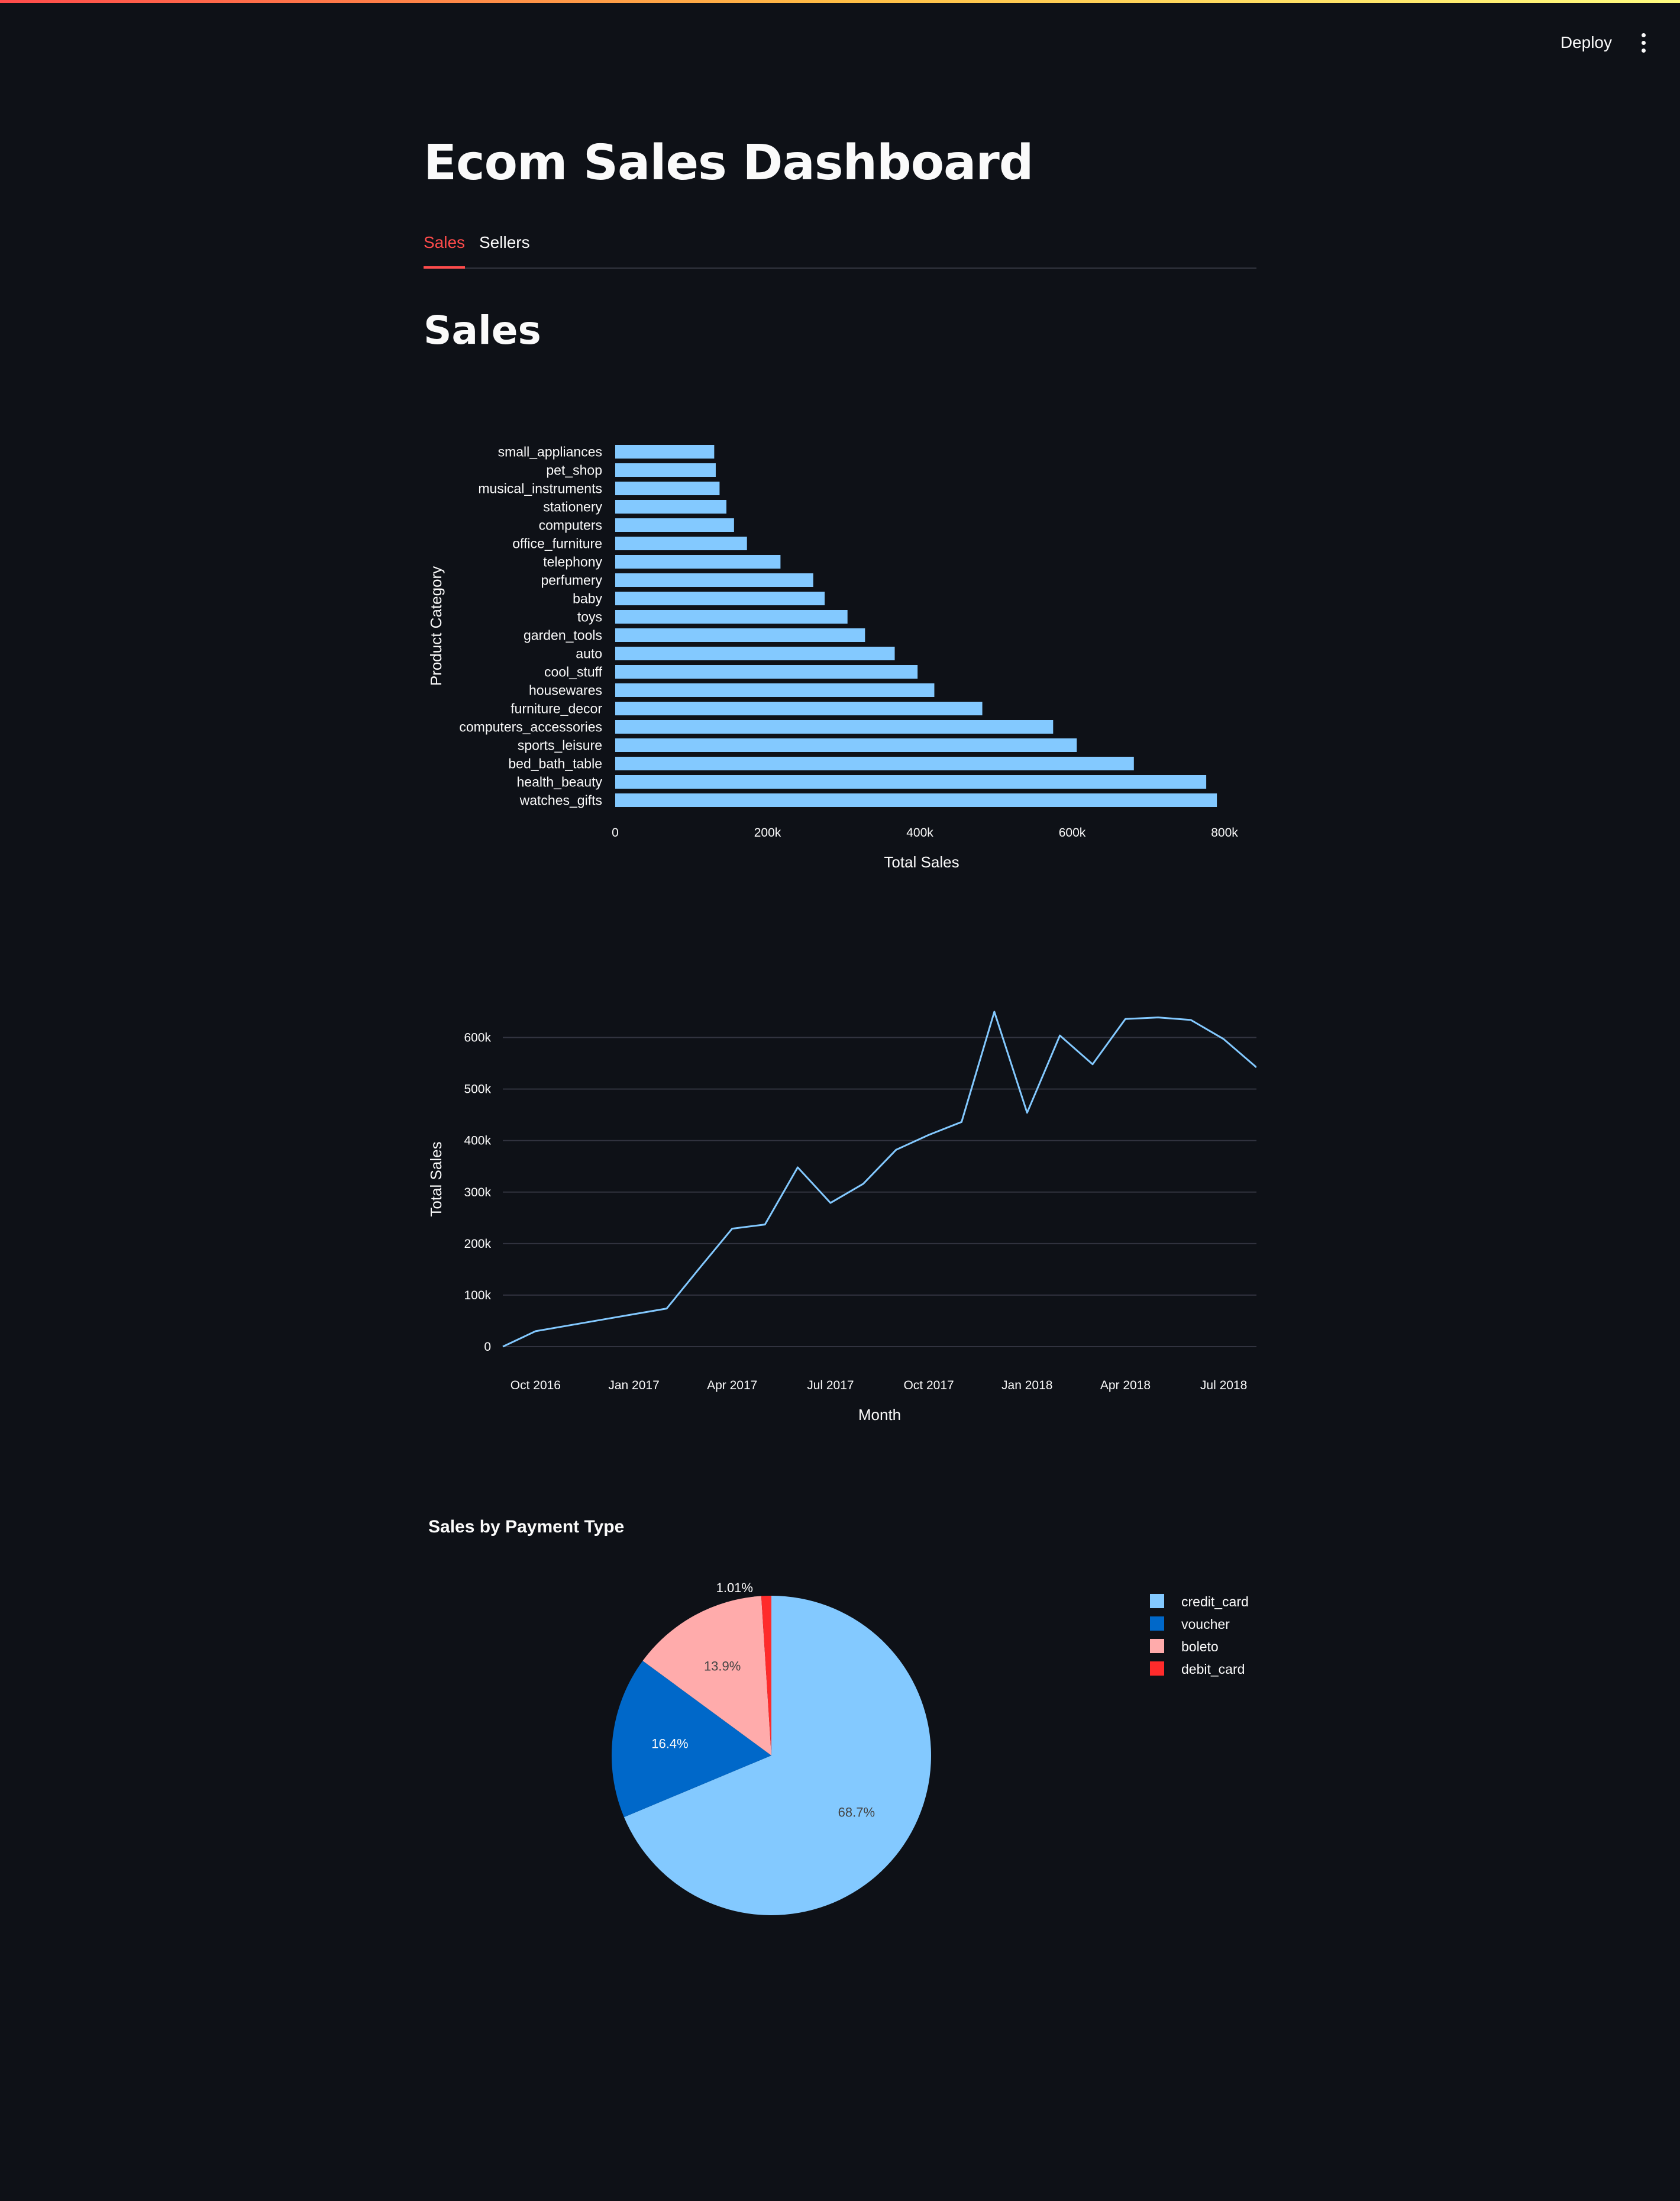 This screenshot has height=2201, width=1680. I want to click on x-tick-label-jul-2018: Jul 2018, so click(1223, 1385).